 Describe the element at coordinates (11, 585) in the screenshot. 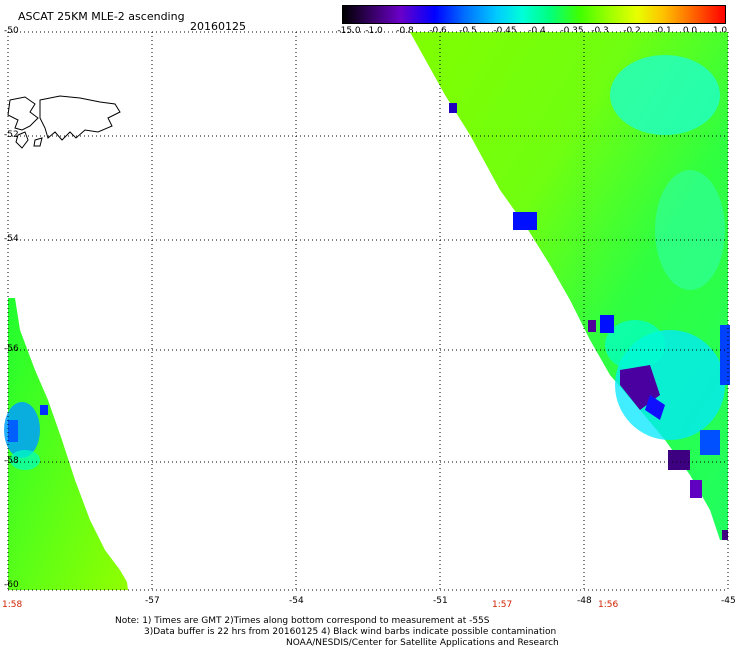

I see `lat-label: -60` at that location.